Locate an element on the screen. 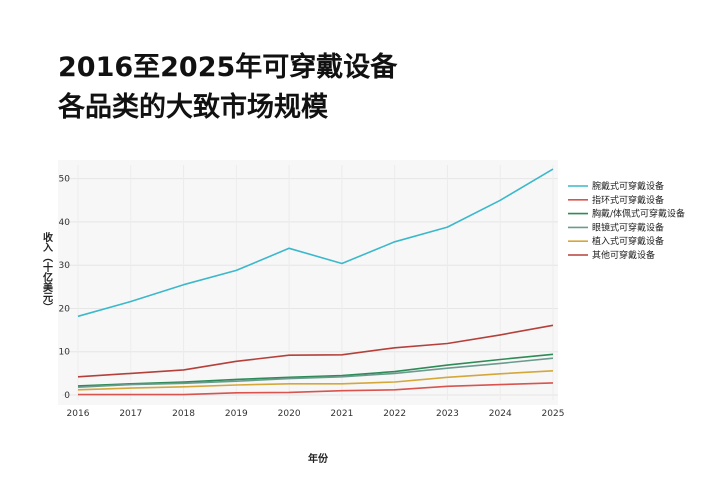 The width and height of the screenshot is (727, 499). title-line-1: 2016至2025年可穿戴设备 is located at coordinates (228, 67).